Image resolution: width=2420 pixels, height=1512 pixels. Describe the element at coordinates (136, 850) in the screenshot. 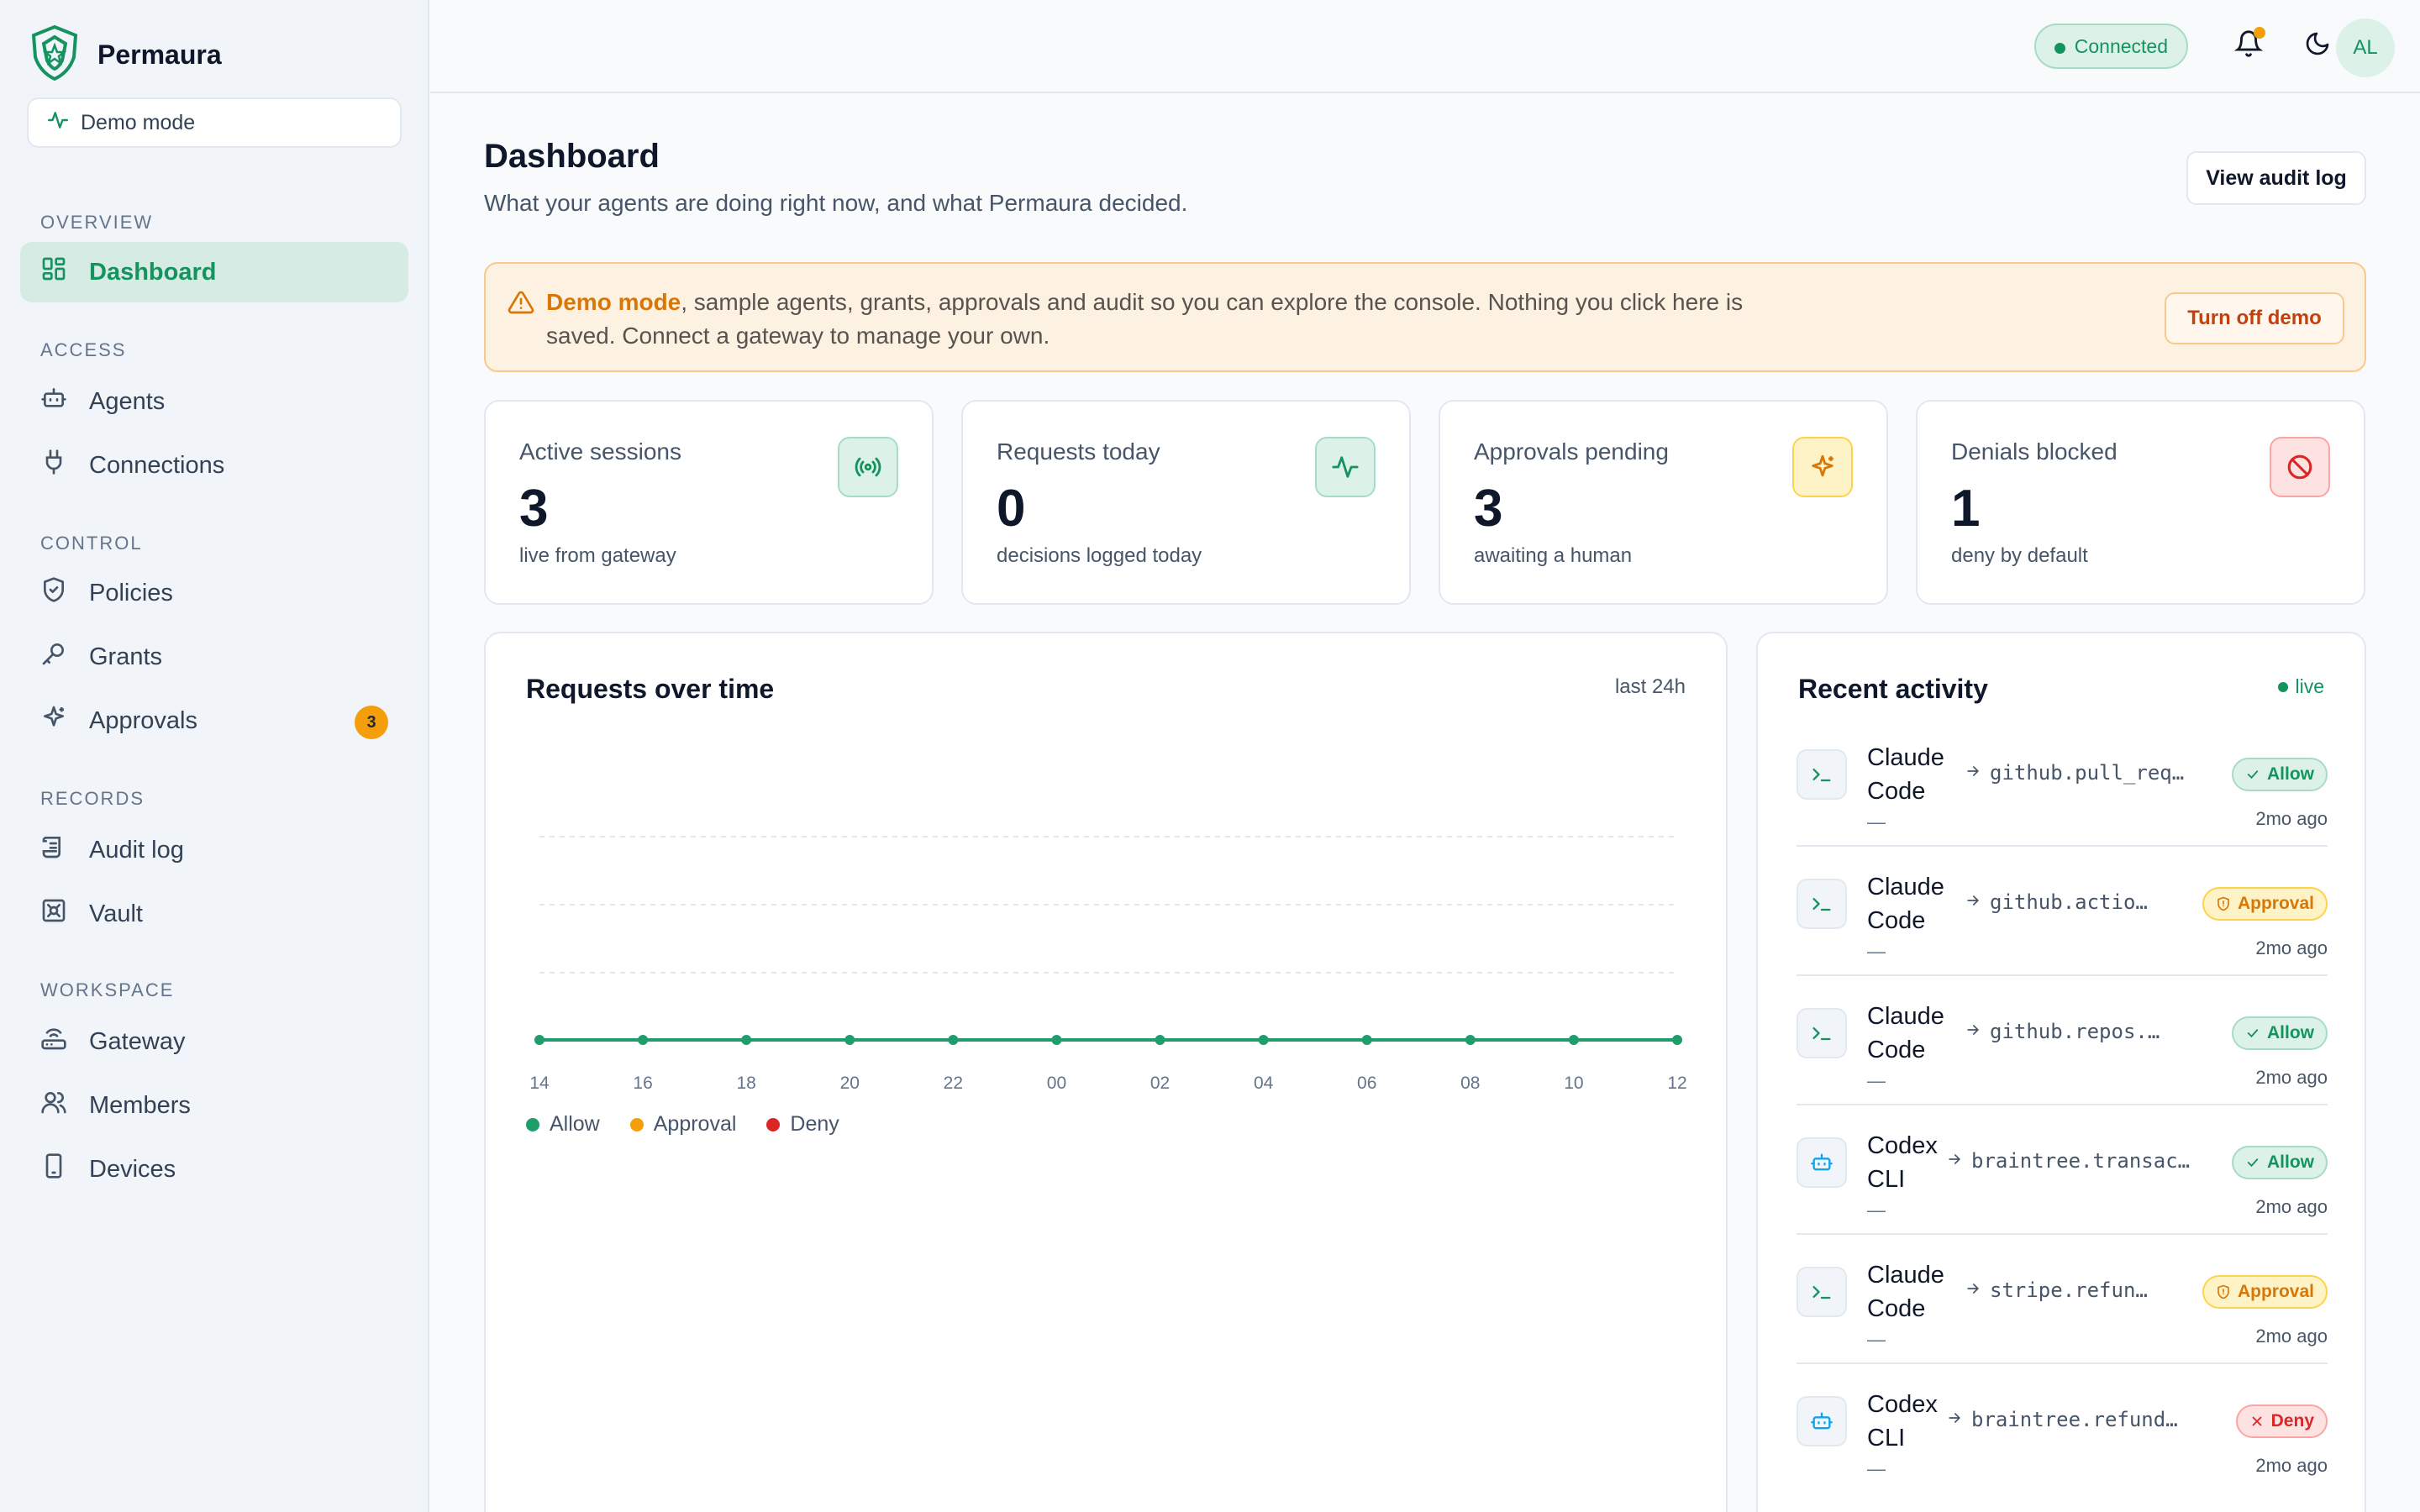

I see `sidebar-item-label: Audit log` at that location.